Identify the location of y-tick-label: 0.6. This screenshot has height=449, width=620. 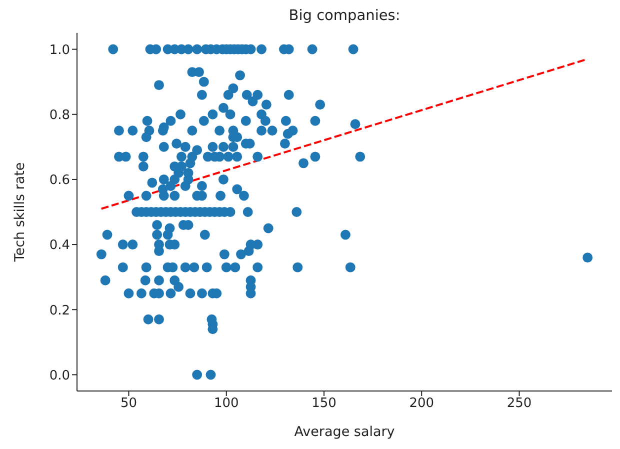
(59, 180).